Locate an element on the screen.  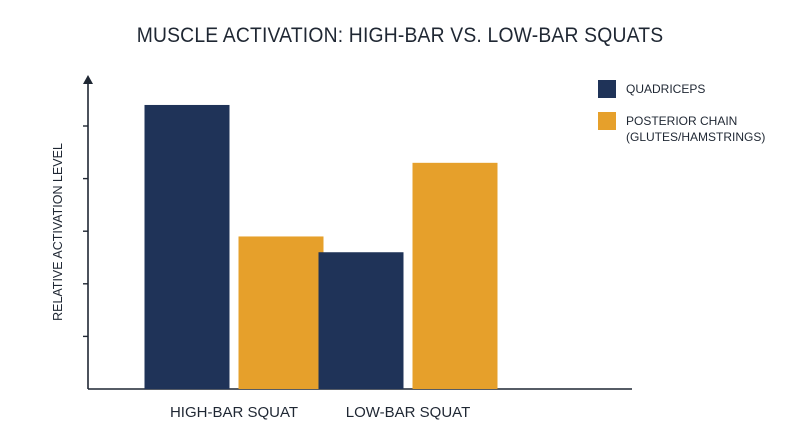
legend-label-posterior-chain: (GLUTES/HAMSTRINGS) is located at coordinates (695, 137).